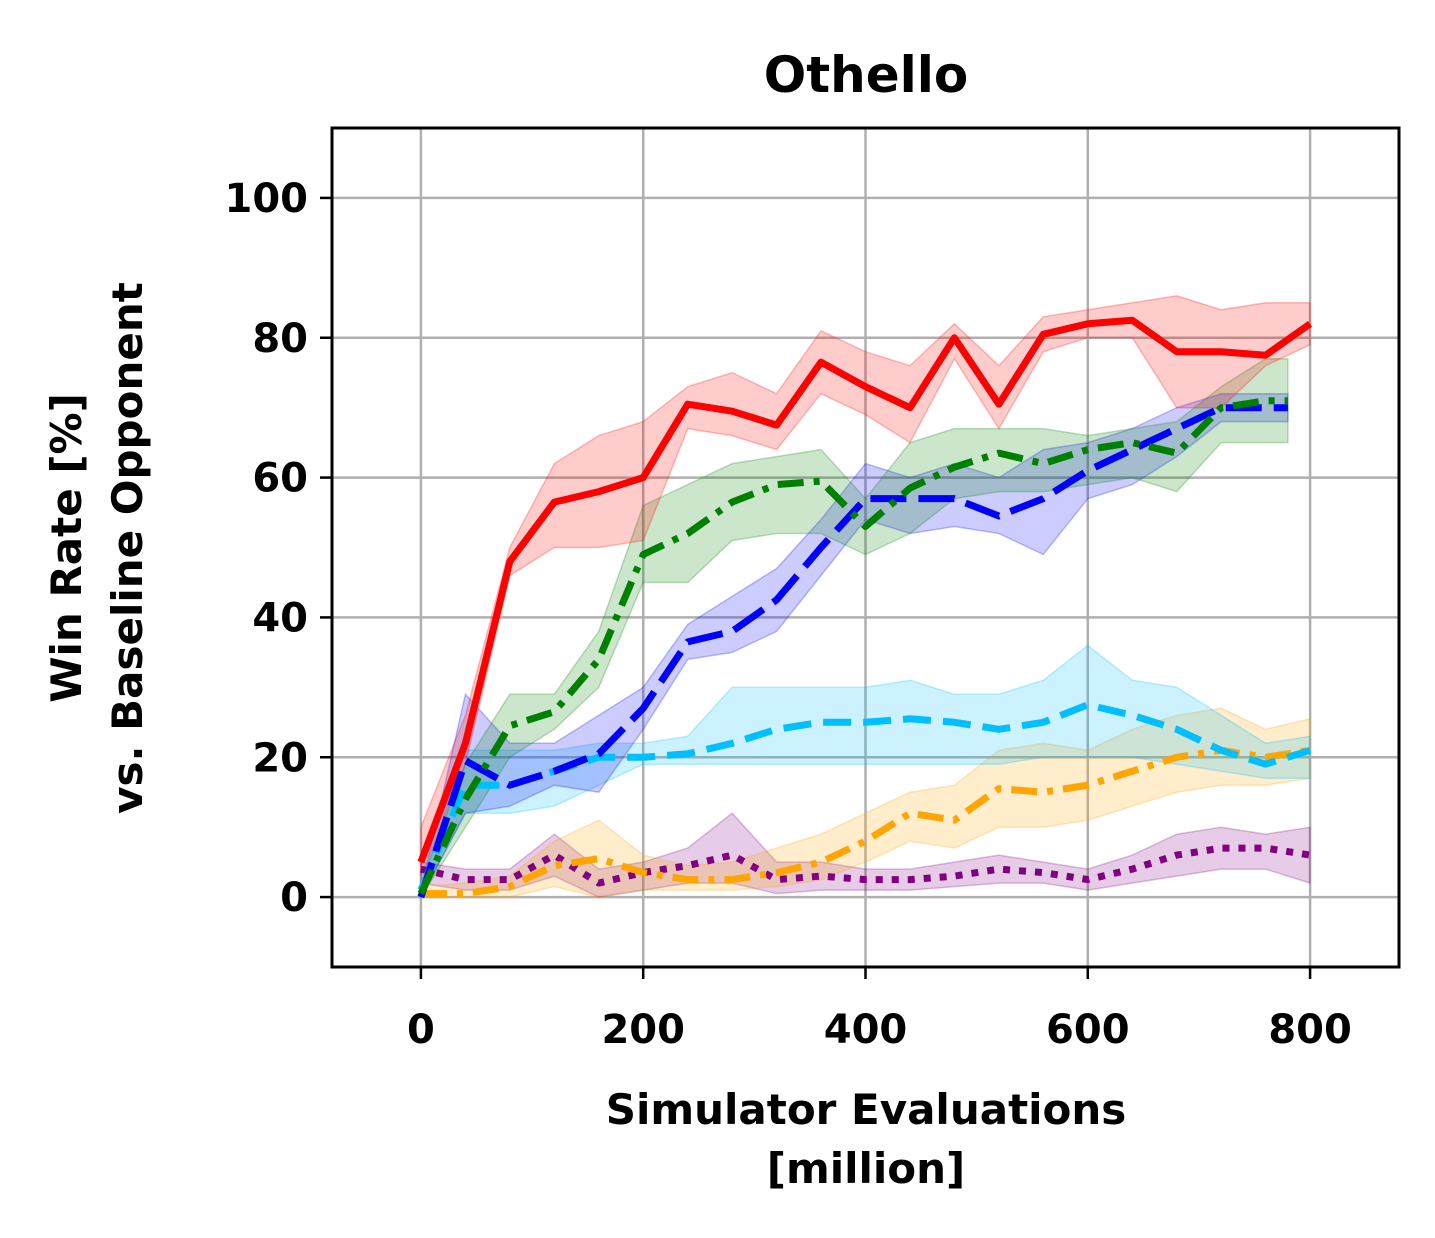 The width and height of the screenshot is (1435, 1238). I want to click on x-tick-label: 200, so click(643, 1030).